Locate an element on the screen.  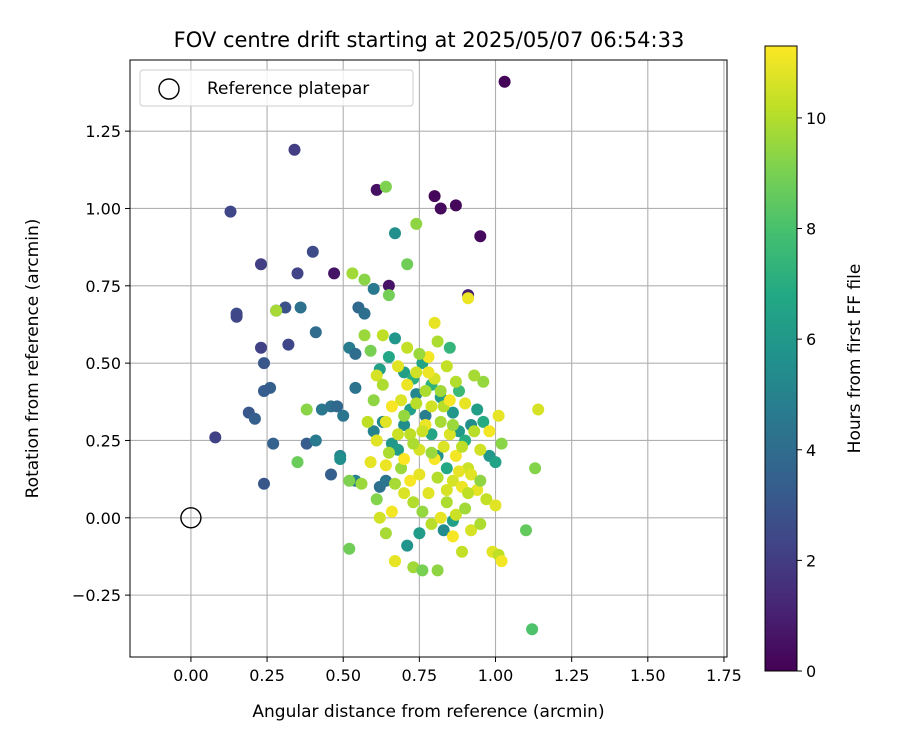
x-tick-label: 0.50 is located at coordinates (343, 675).